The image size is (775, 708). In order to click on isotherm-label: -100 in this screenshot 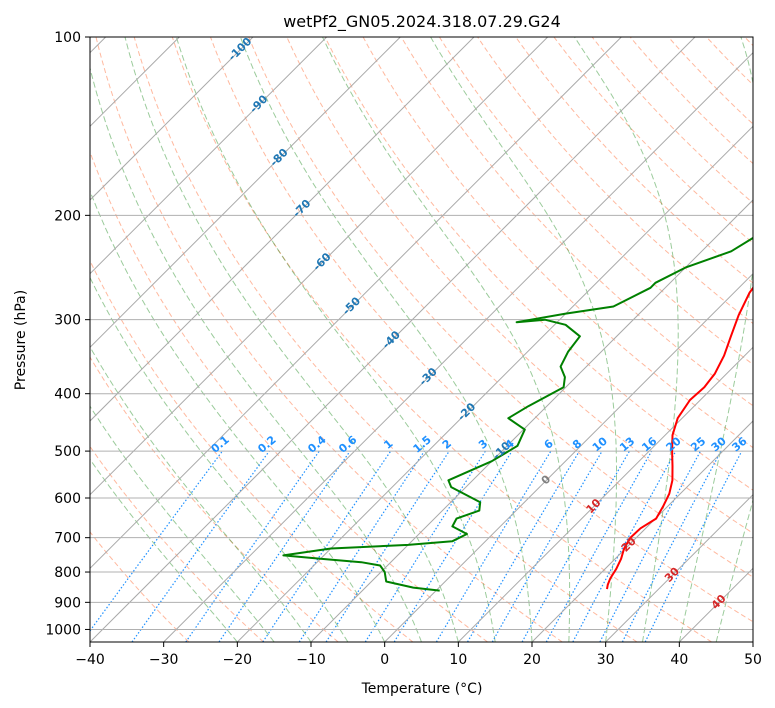, I will do `click(240, 49)`.